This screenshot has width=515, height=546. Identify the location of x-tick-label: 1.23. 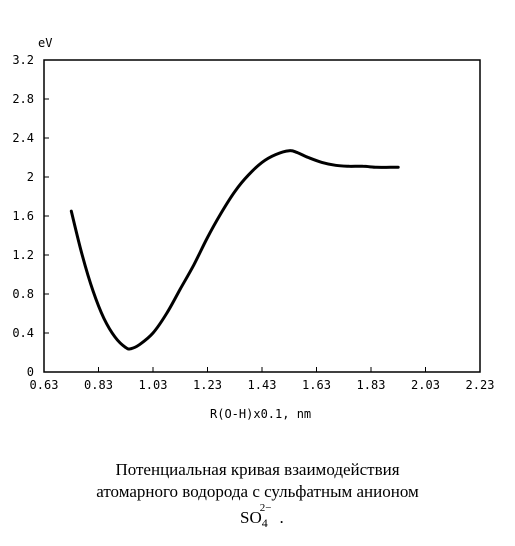
(207, 385).